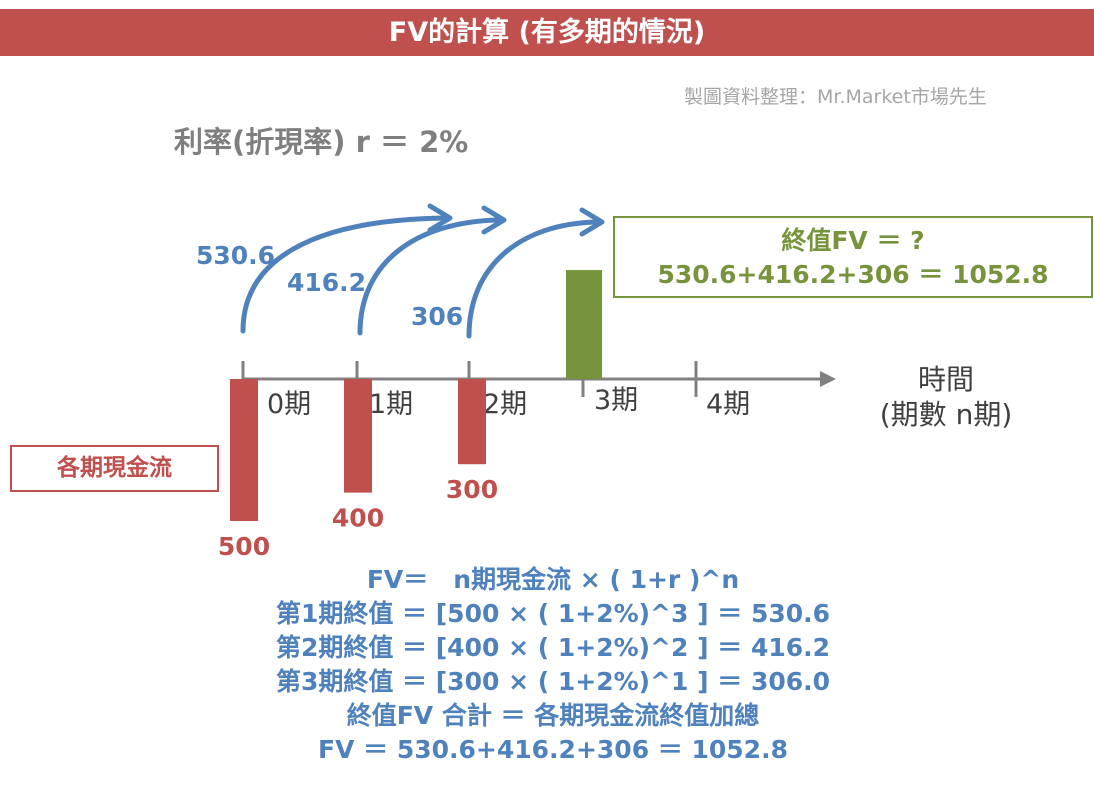 The width and height of the screenshot is (1094, 785). I want to click on formula-line: 第3期終值 ＝ [300 × ( 1+2%)^1 ] ＝ 306.0, so click(553, 681).